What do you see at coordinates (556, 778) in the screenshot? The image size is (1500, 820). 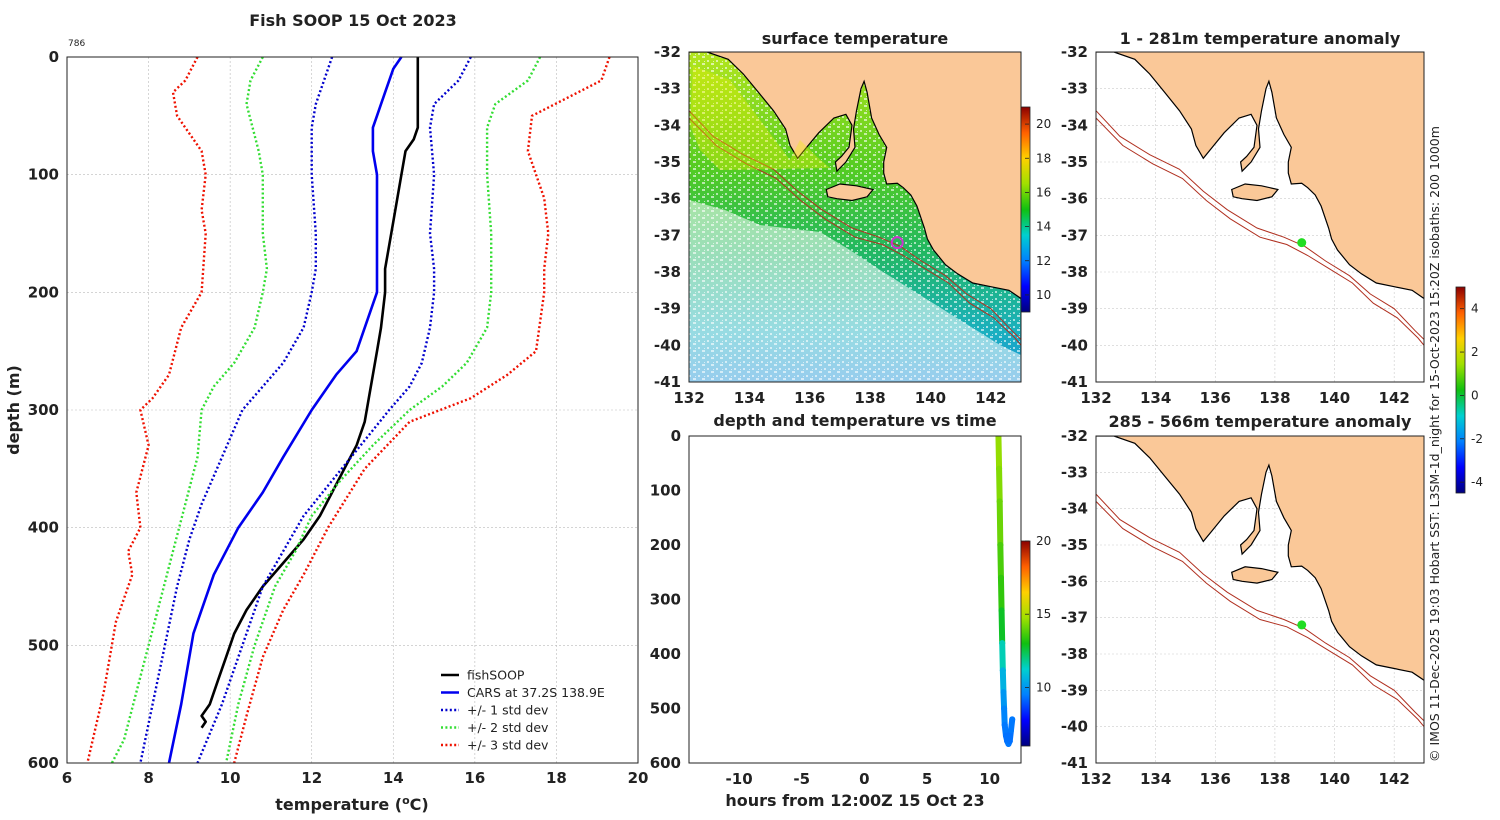 I see `profile-xtick-label: 18` at bounding box center [556, 778].